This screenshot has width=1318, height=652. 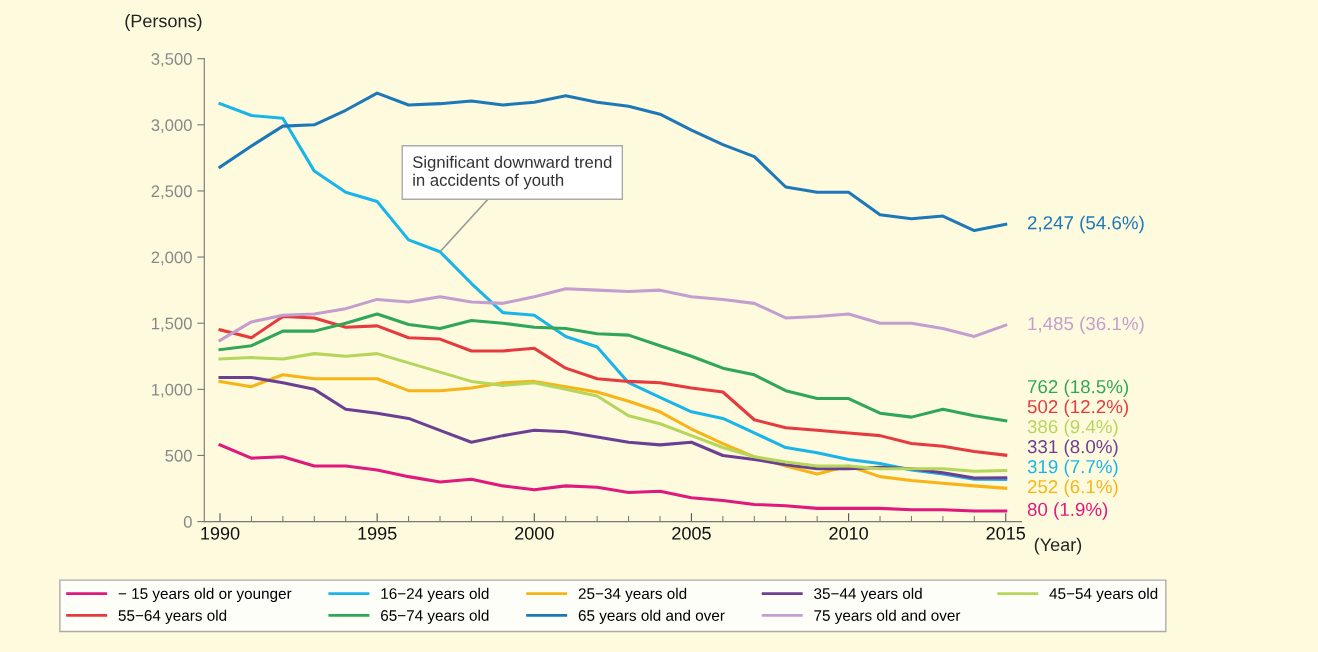 I want to click on y-tick-label: 2,500, so click(x=171, y=192).